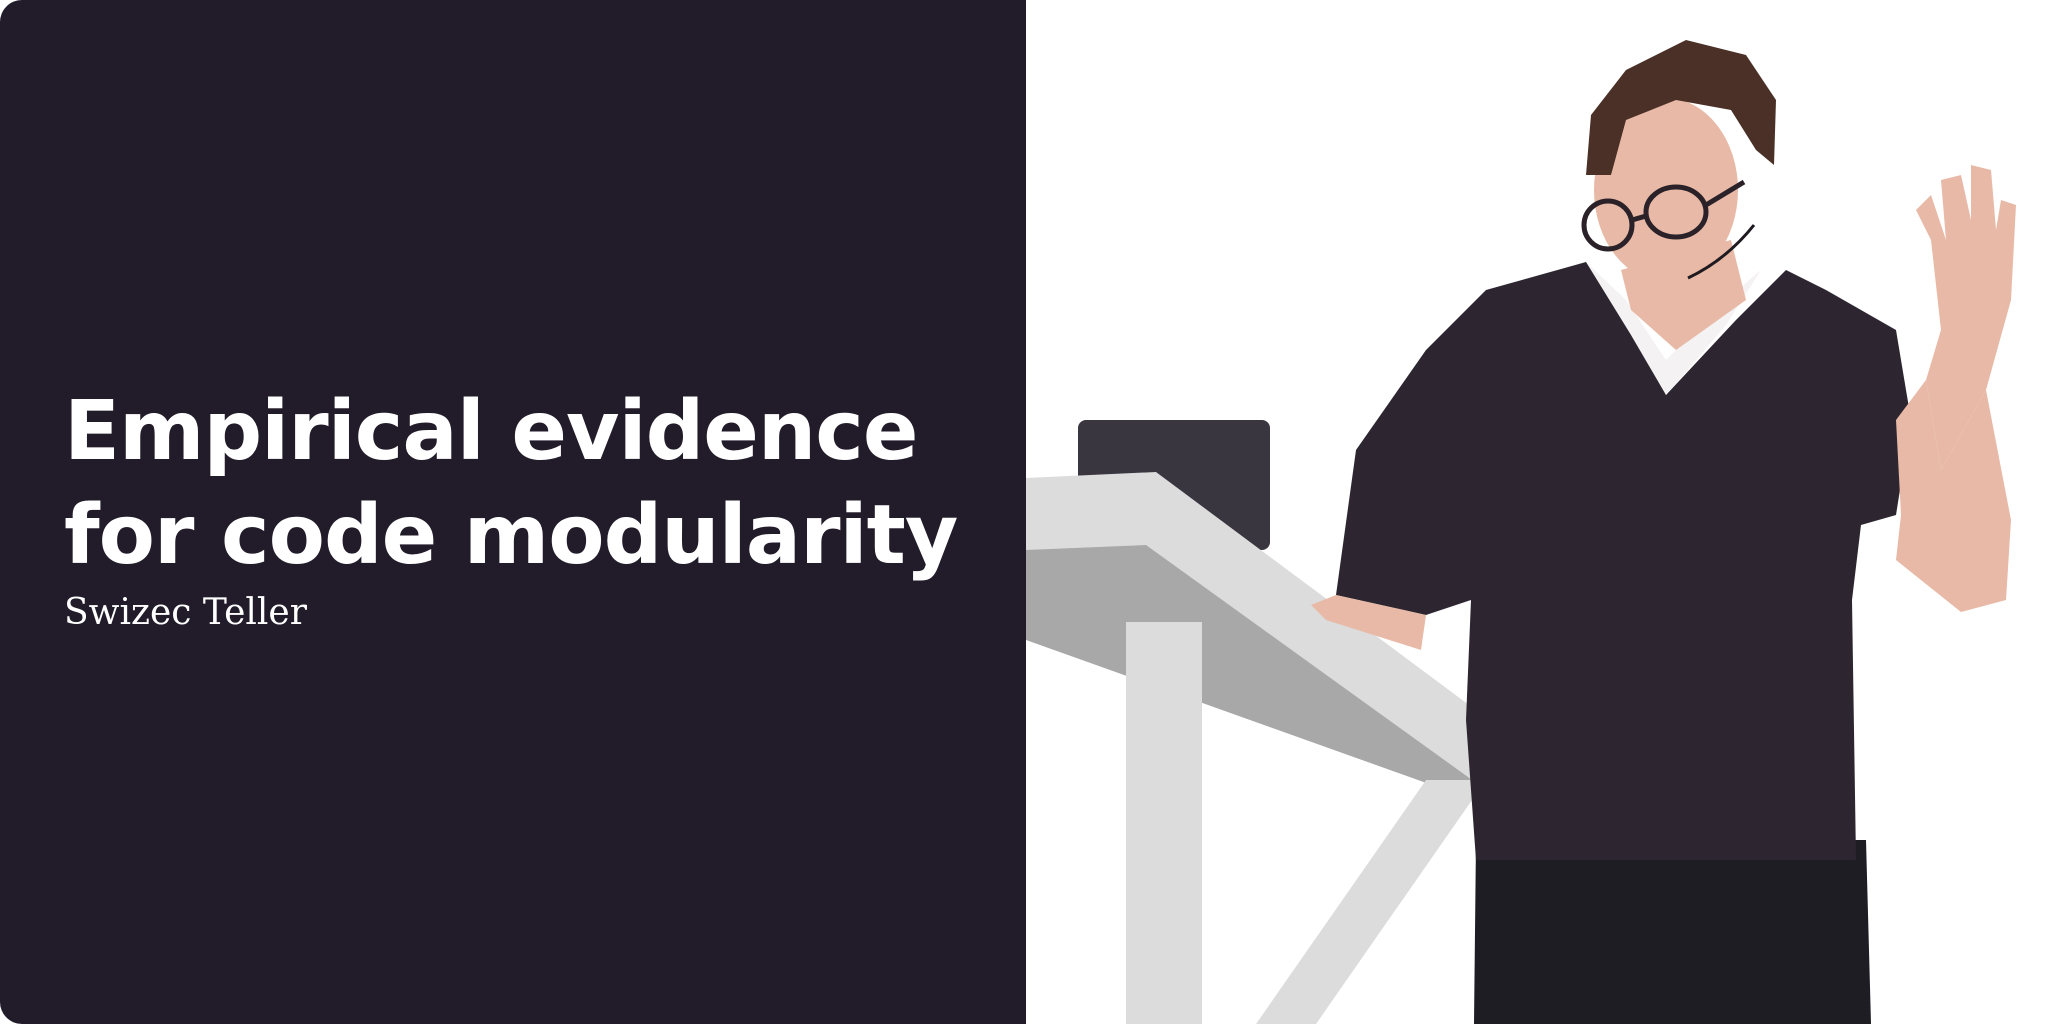  What do you see at coordinates (491, 431) in the screenshot?
I see `talk-title-line-1: Empirical evidence` at bounding box center [491, 431].